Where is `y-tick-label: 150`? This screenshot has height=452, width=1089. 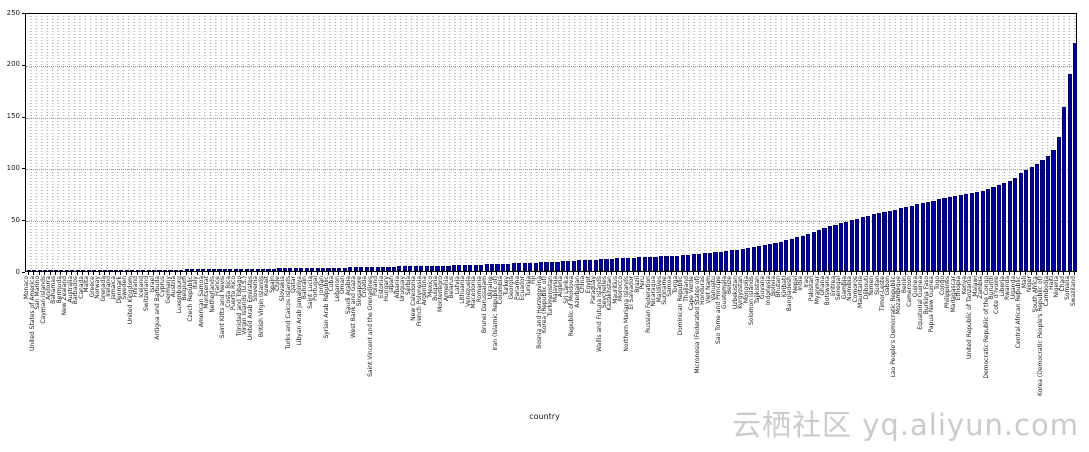
y-tick-label: 150 is located at coordinates (13, 116).